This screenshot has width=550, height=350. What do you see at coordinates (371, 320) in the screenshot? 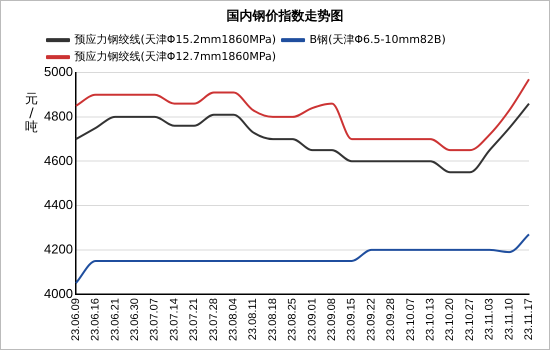
I see `x-tick-label: 23.09.22` at bounding box center [371, 320].